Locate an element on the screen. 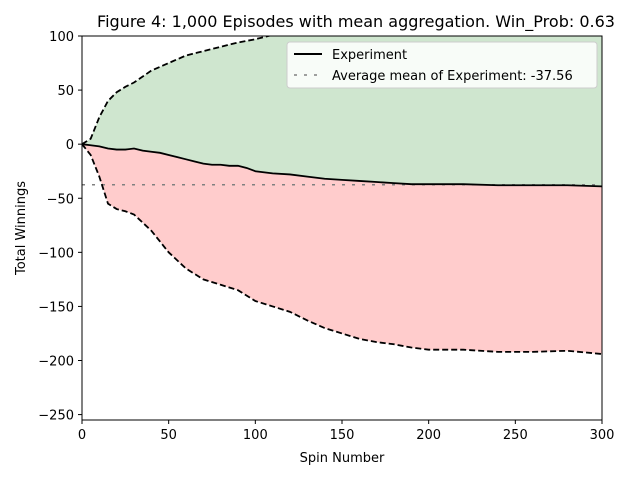 The height and width of the screenshot is (480, 640). x-tick-label: 50 is located at coordinates (168, 435).